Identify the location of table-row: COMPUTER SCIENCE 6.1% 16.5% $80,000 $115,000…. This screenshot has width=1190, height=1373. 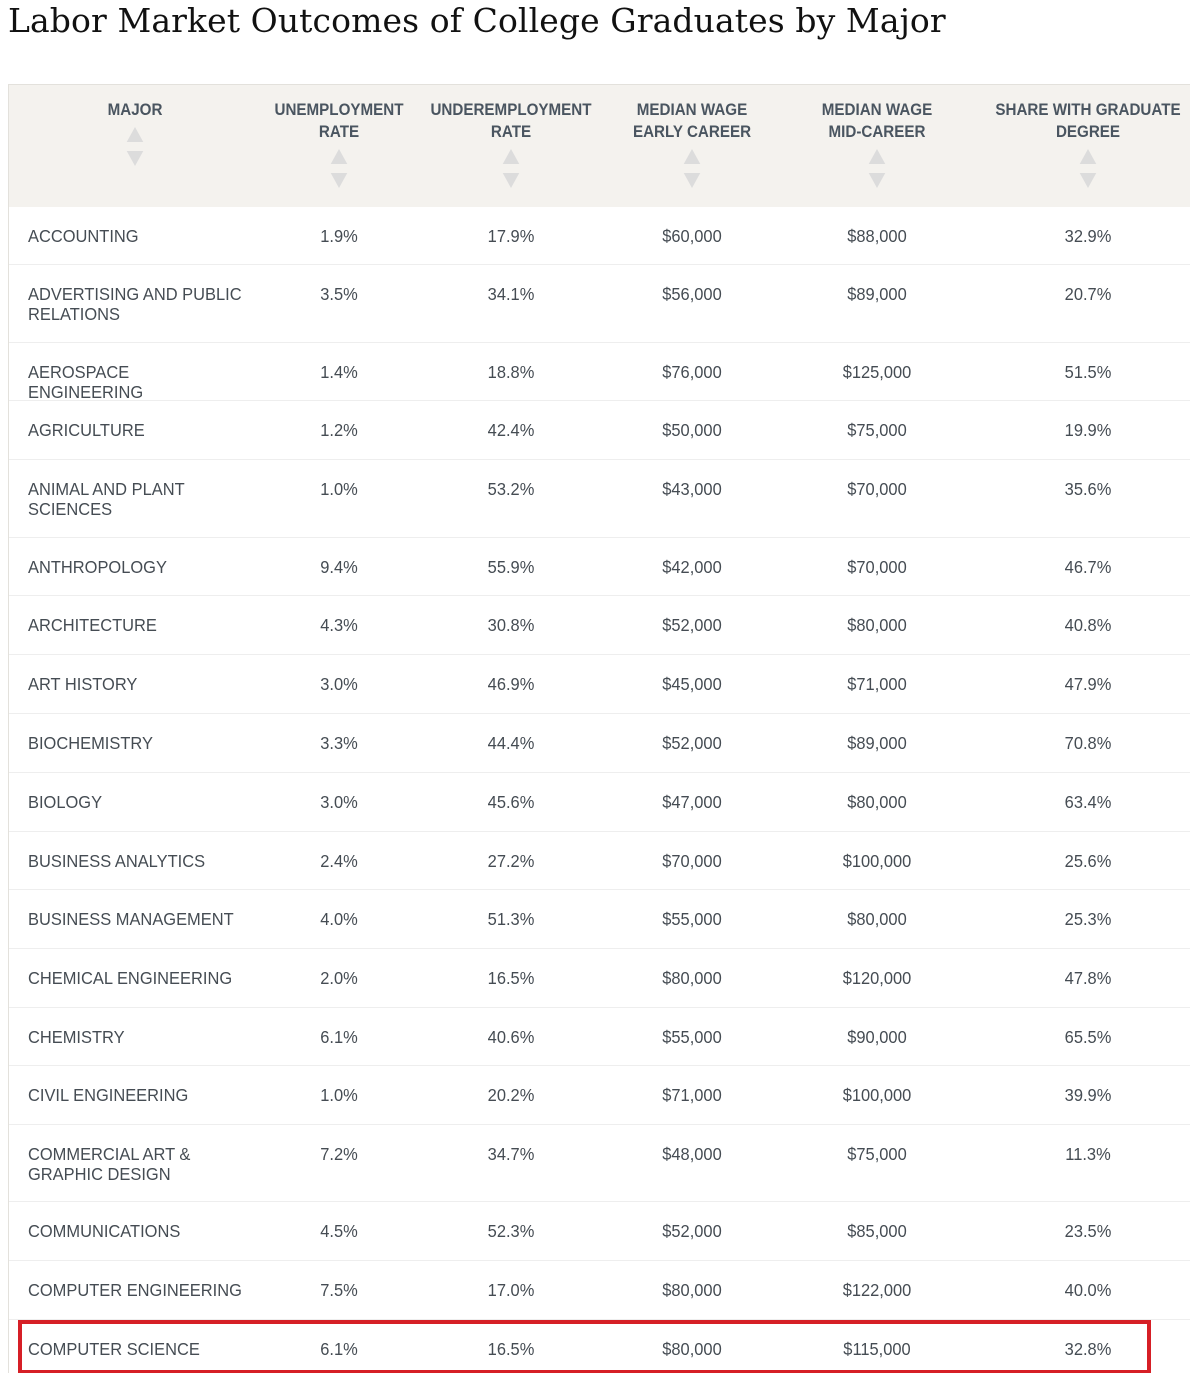
(599, 1346).